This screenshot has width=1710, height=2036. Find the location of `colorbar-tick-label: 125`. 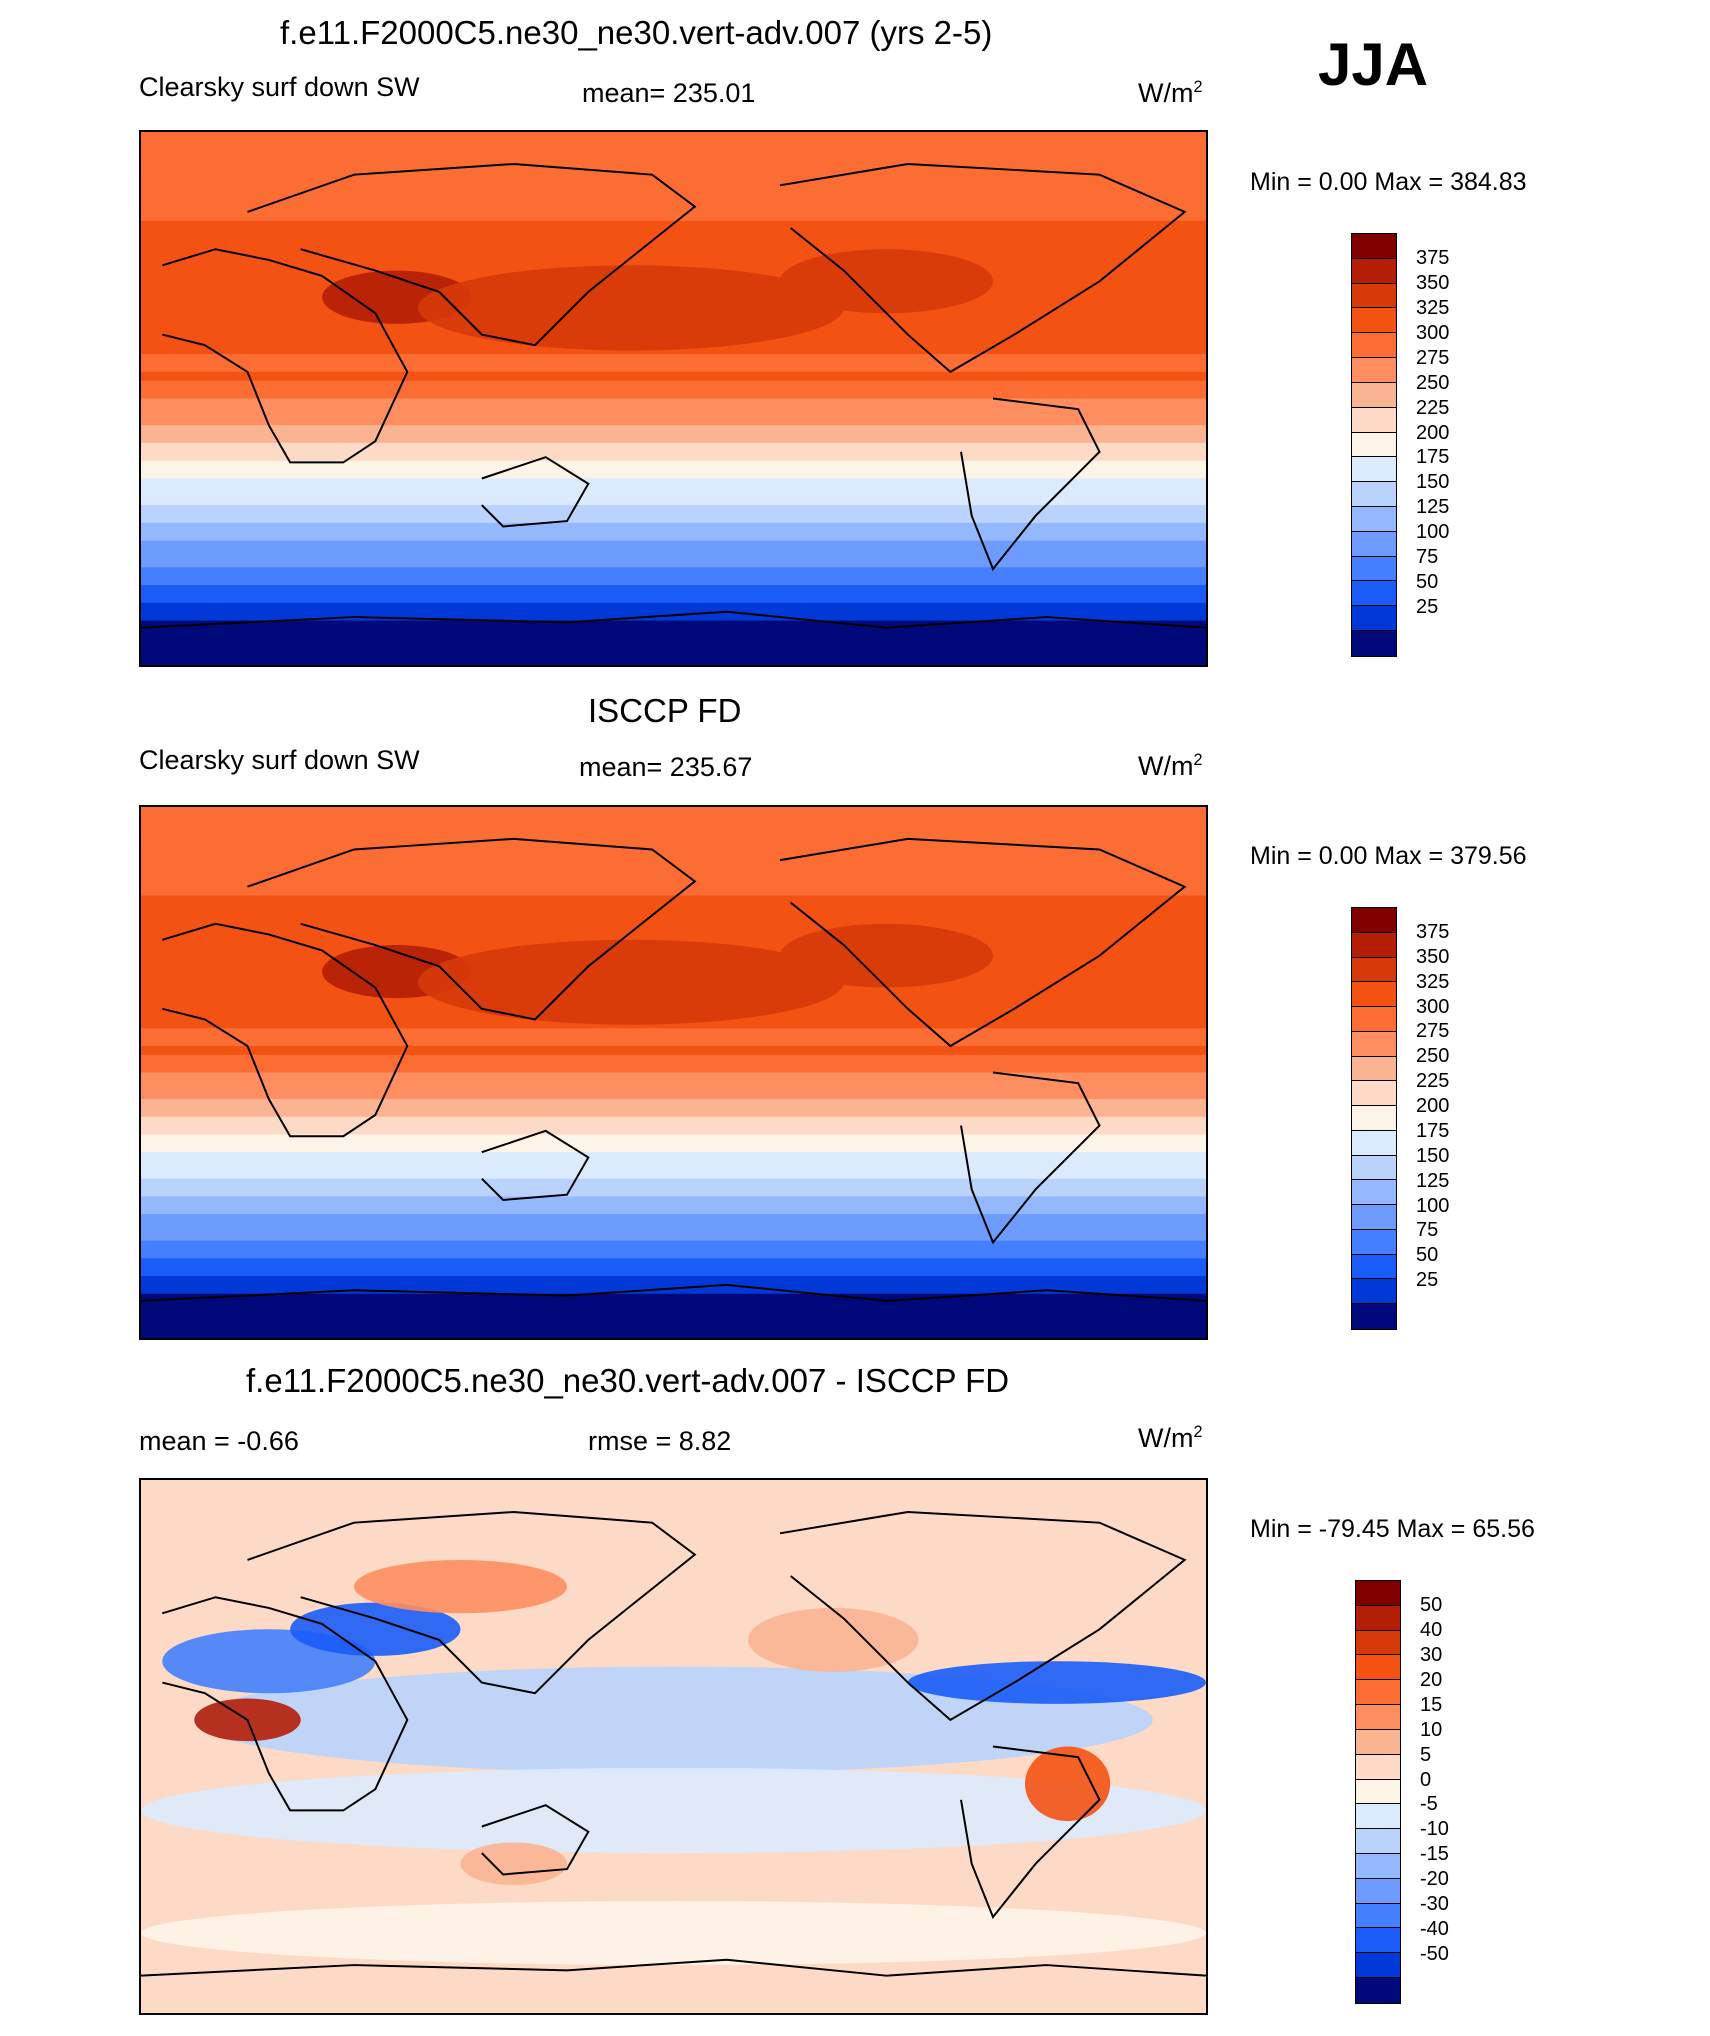

colorbar-tick-label: 125 is located at coordinates (1433, 507).